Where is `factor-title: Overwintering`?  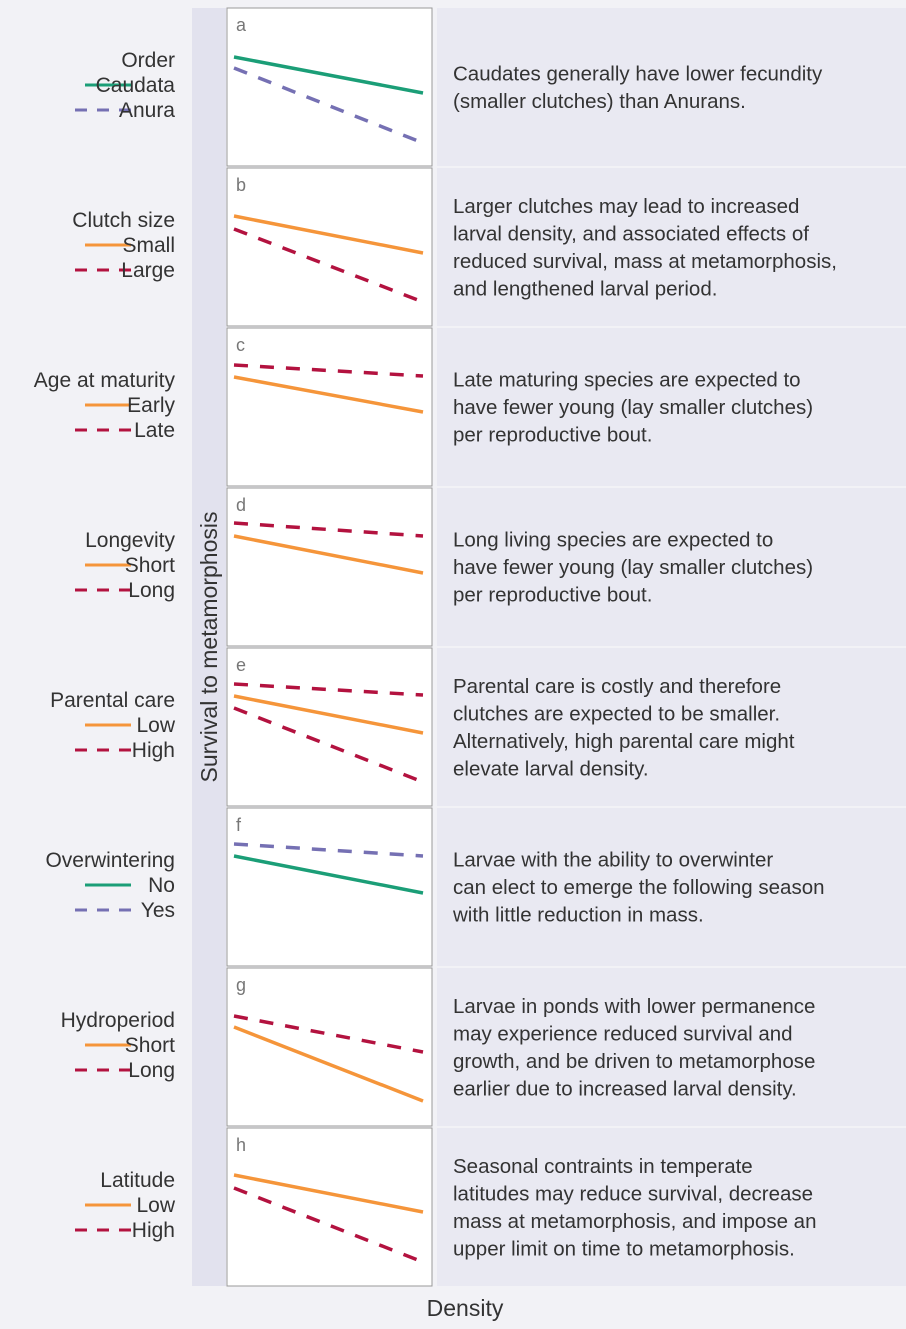 factor-title: Overwintering is located at coordinates (110, 860).